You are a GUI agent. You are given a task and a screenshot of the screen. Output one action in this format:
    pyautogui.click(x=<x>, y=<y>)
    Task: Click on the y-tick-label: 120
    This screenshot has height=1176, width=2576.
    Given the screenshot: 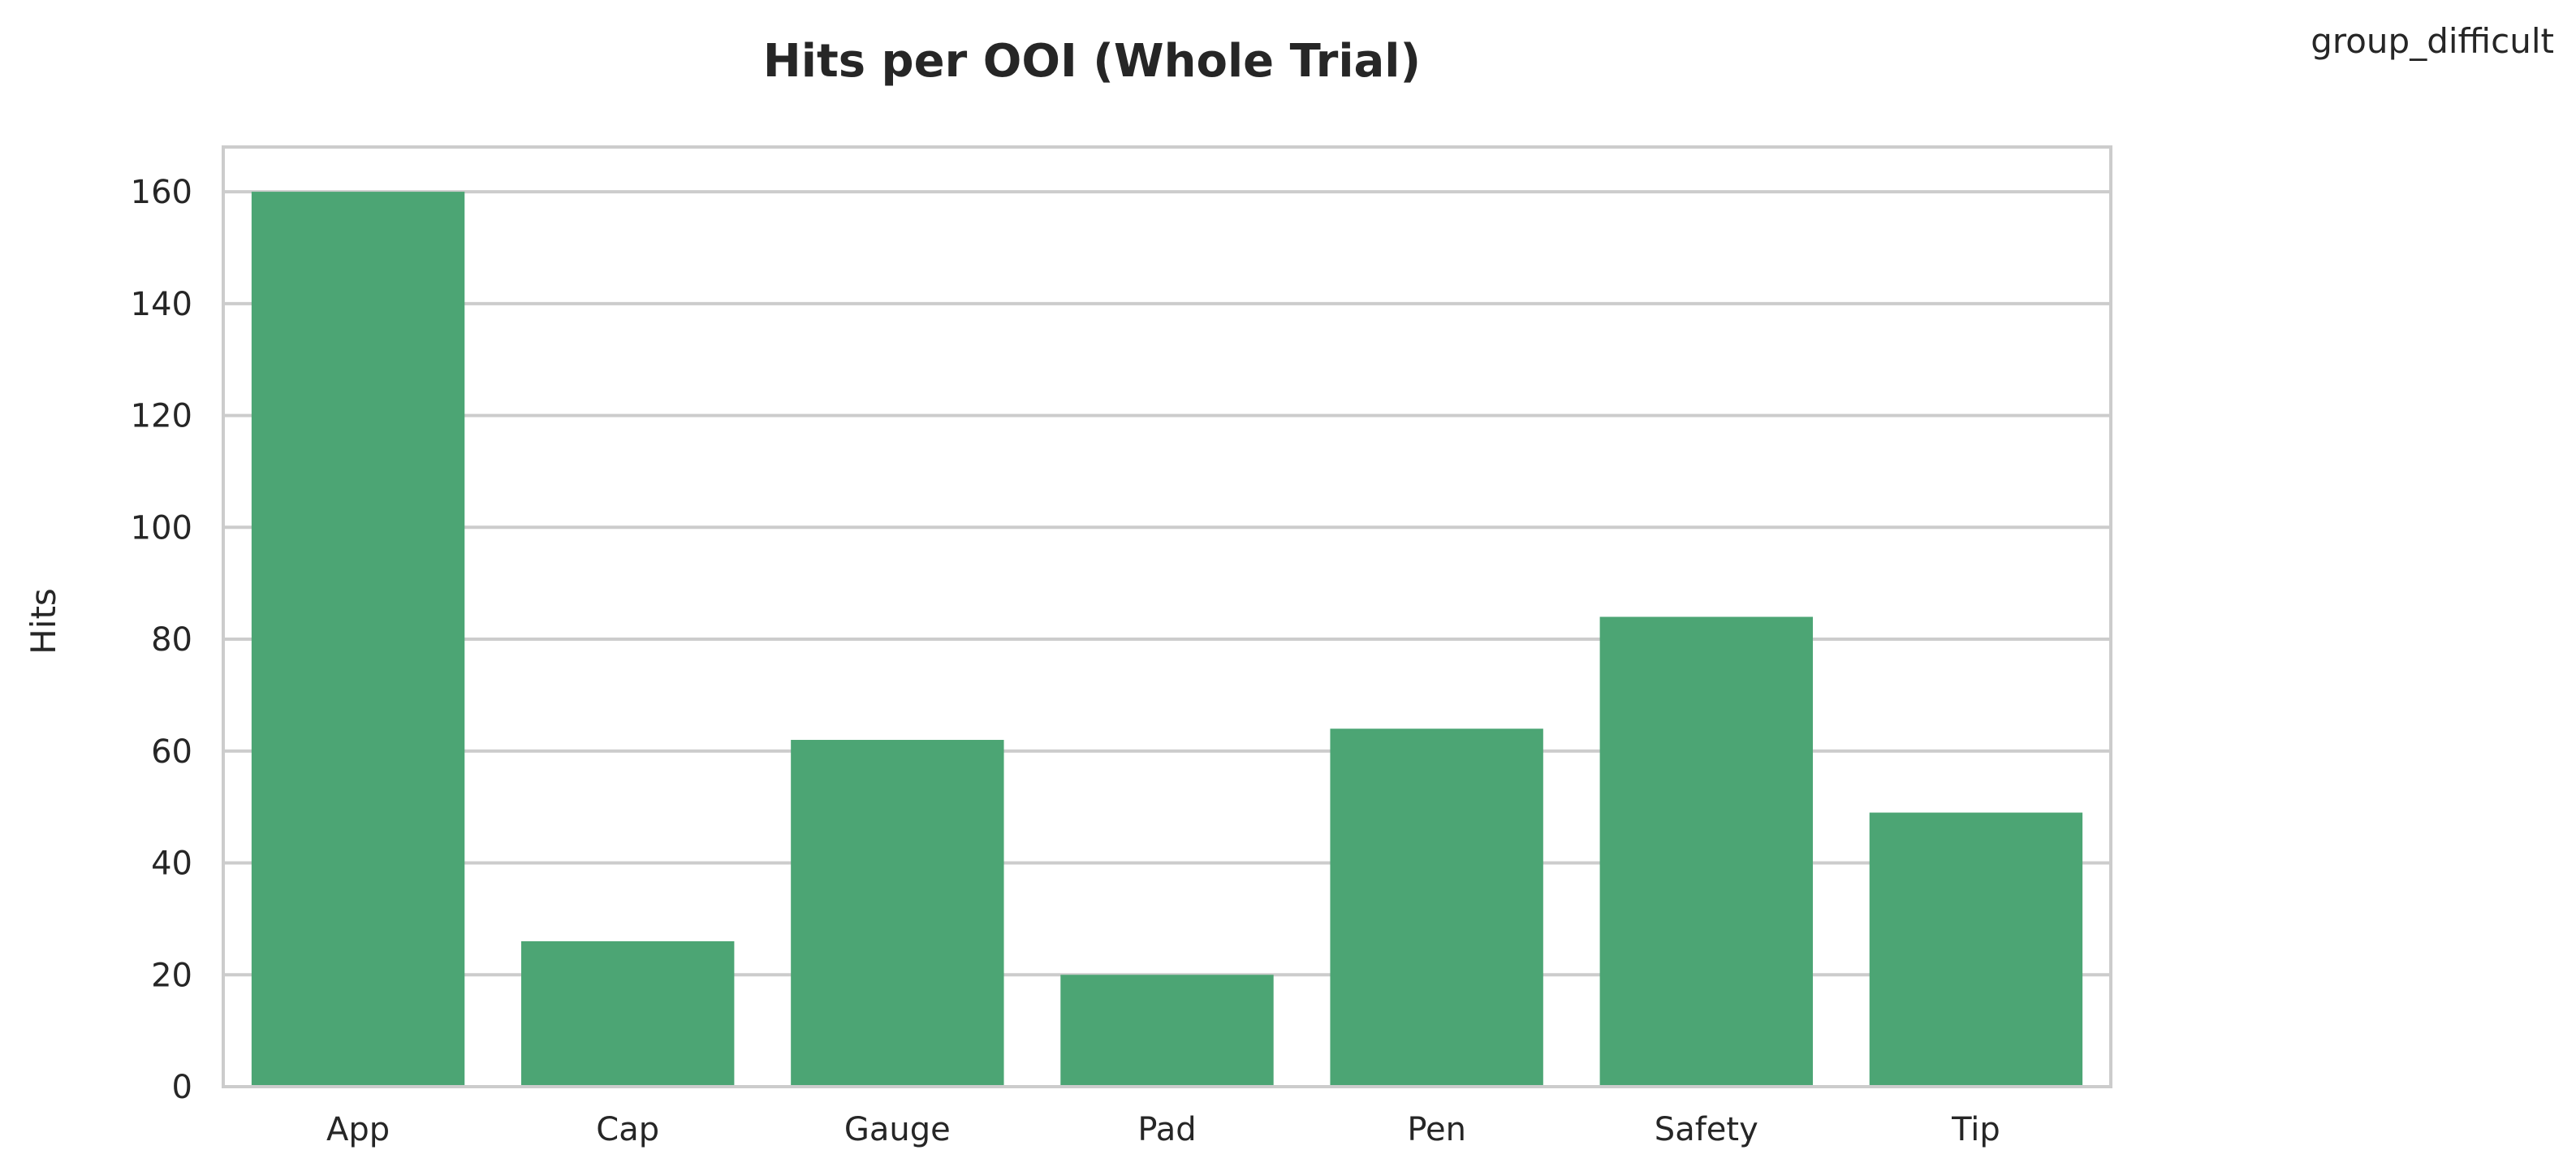 What is the action you would take?
    pyautogui.click(x=161, y=417)
    